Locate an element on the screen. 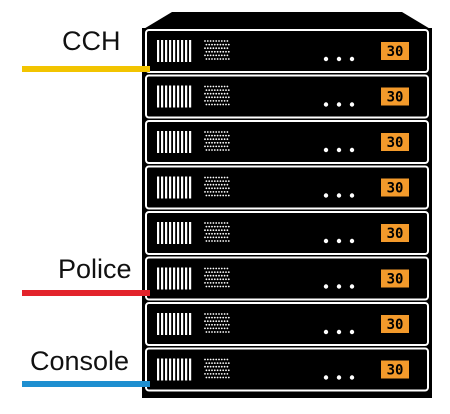 This screenshot has height=414, width=450. display-panel is located at coordinates (395, 369).